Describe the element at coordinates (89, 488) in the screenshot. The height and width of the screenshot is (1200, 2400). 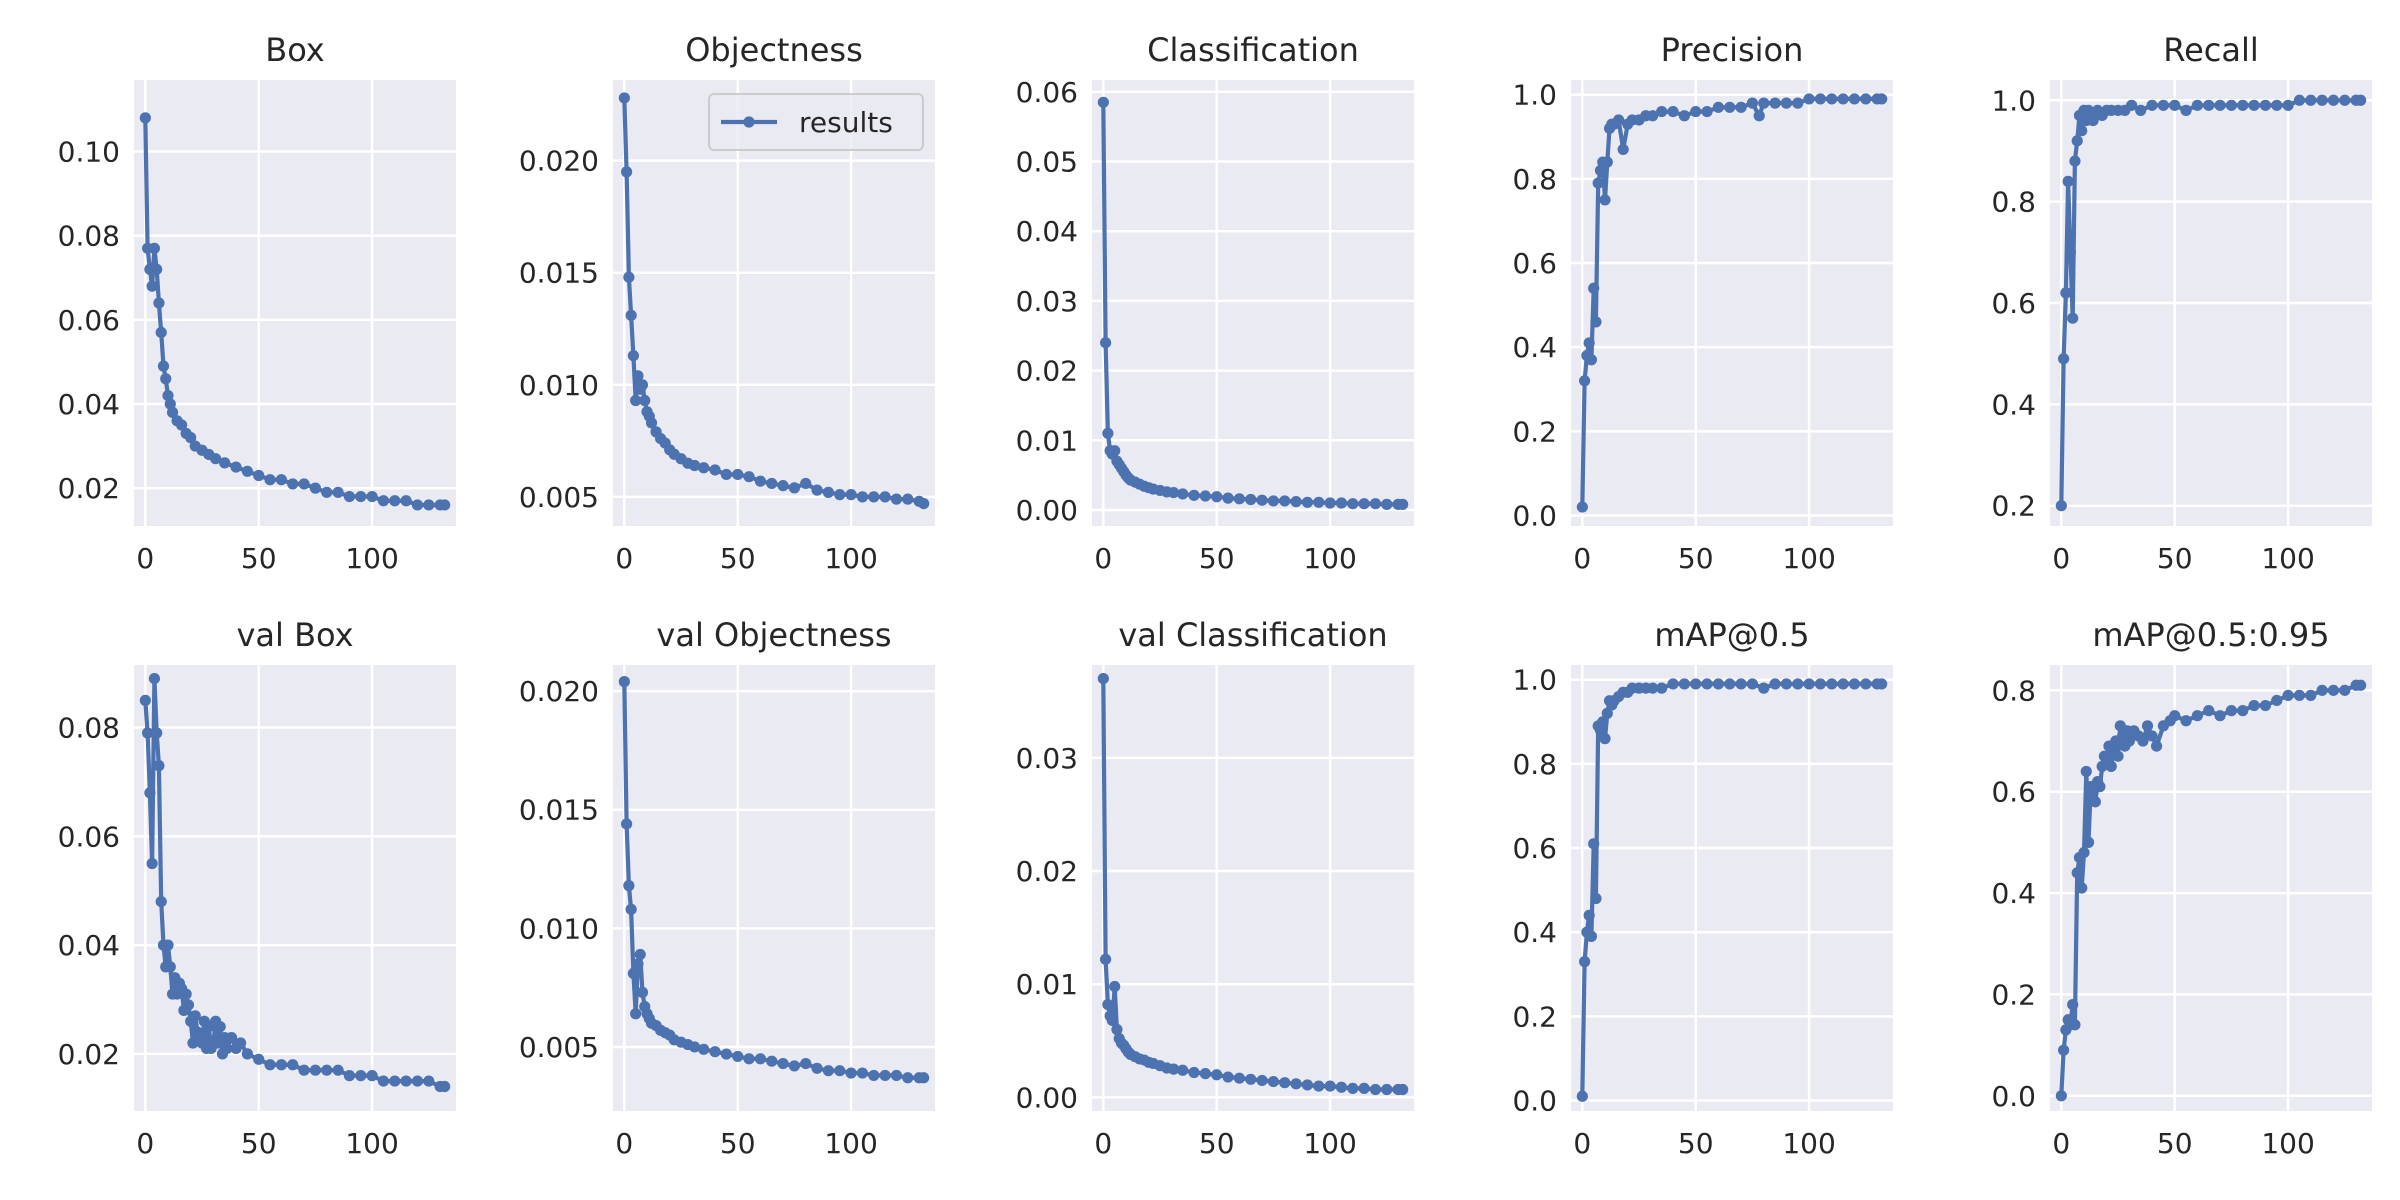
I see `y-tick-label: 0.02` at that location.